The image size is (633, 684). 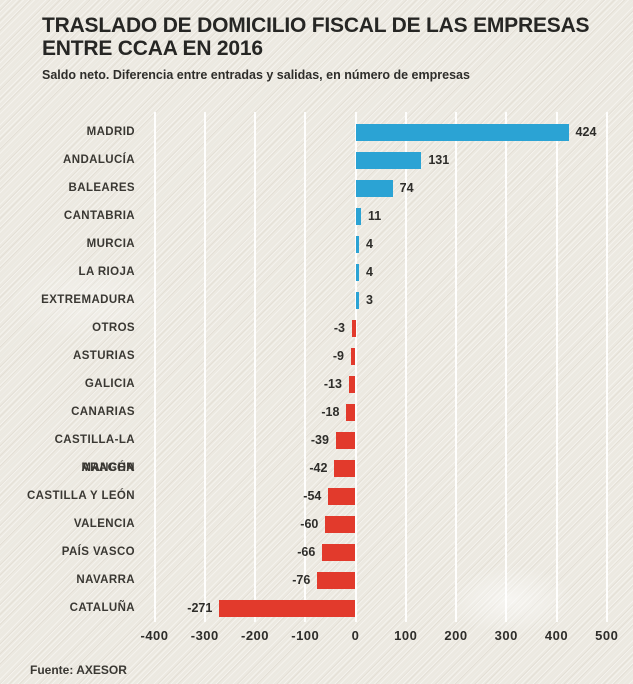 What do you see at coordinates (94, 454) in the screenshot?
I see `category-label: CASTILLA-LA MANCHA` at bounding box center [94, 454].